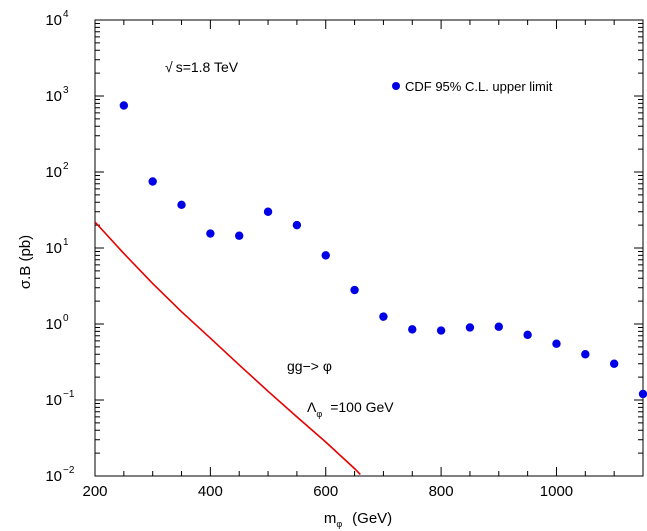 The image size is (647, 531). Describe the element at coordinates (339, 524) in the screenshot. I see `x-label-subscript: φ` at that location.